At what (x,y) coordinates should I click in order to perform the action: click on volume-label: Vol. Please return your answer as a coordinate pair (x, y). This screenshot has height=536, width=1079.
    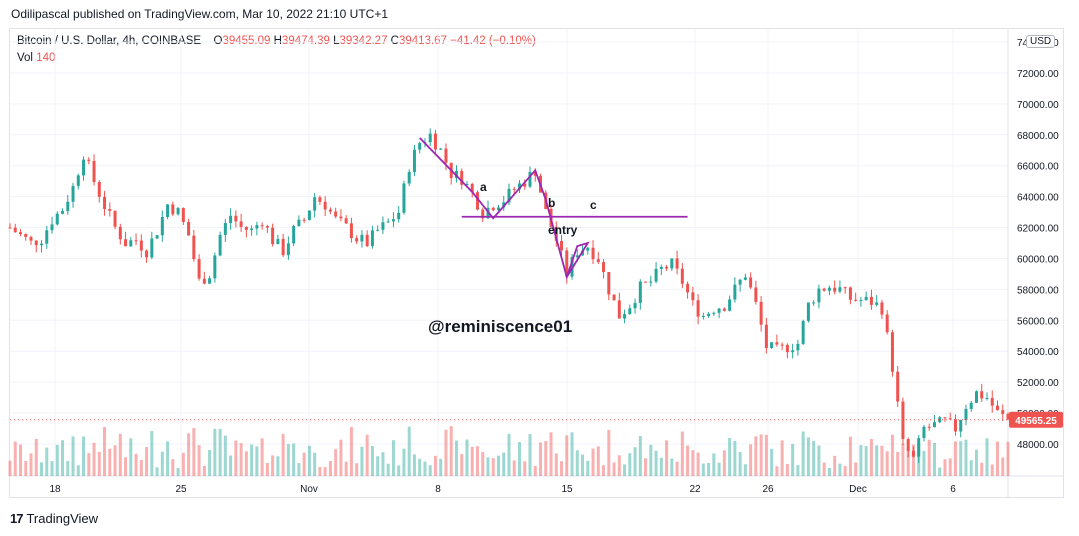
    Looking at the image, I should click on (25, 58).